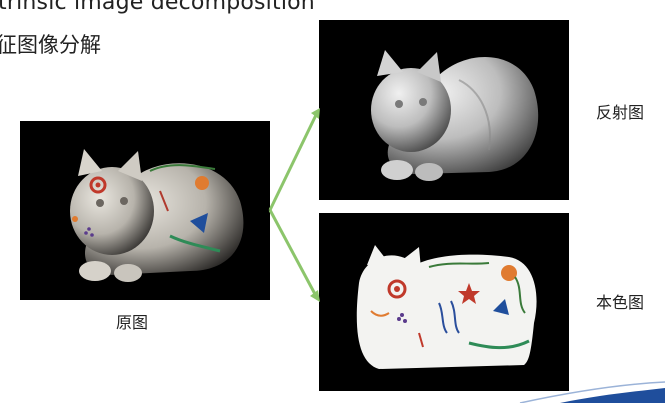 The image size is (665, 403). What do you see at coordinates (293, 253) in the screenshot?
I see `arrow-to-albedo` at bounding box center [293, 253].